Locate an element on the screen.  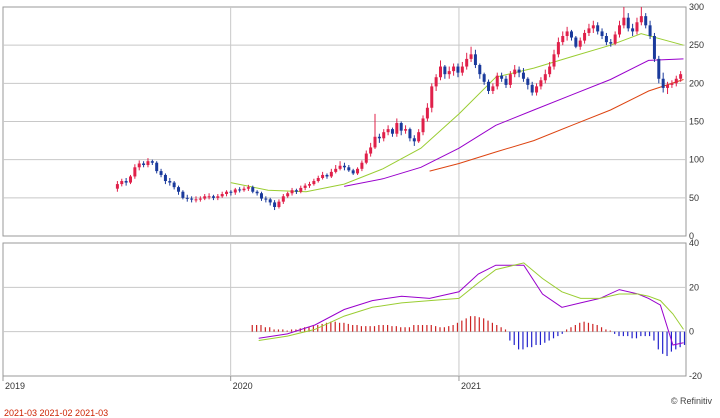
moving-average-ma_mid is located at coordinates (514, 122).